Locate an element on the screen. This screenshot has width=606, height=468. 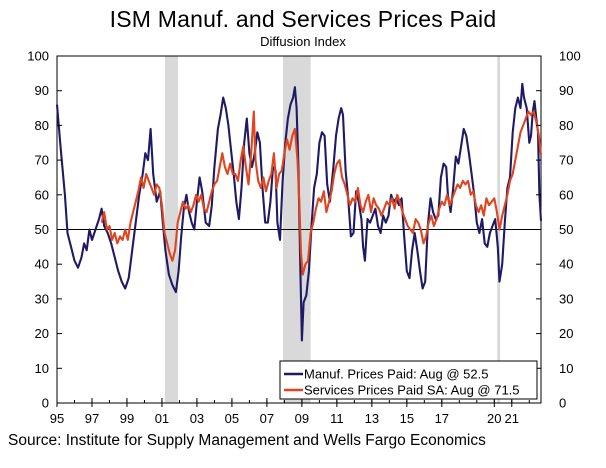
x-tick-label-11: 11 is located at coordinates (337, 418).